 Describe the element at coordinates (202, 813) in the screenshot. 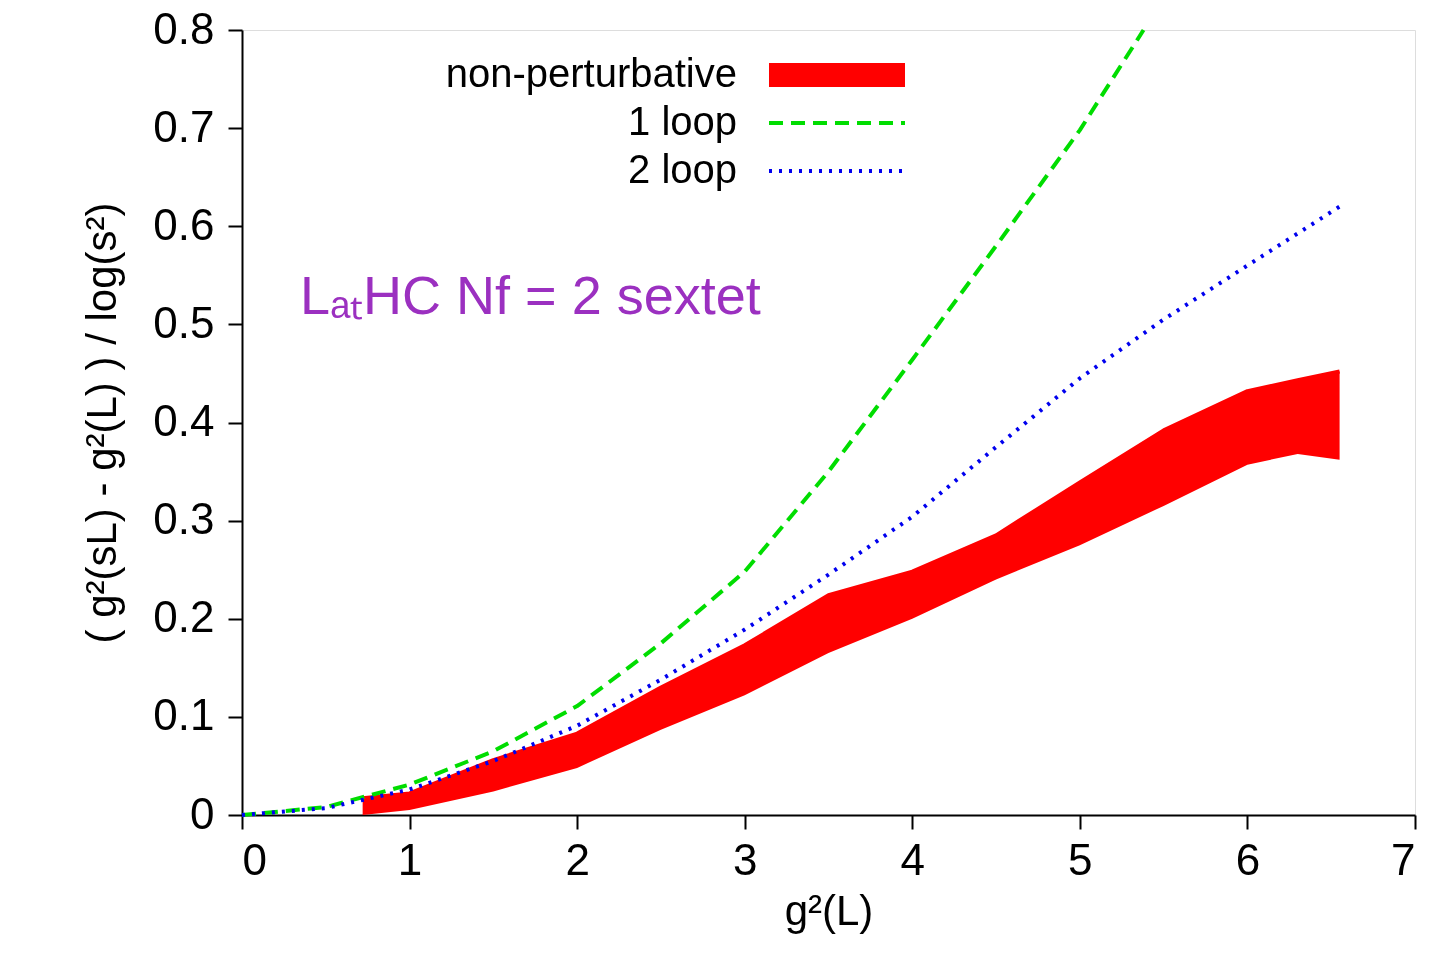

I see `y-tick-label: 0` at that location.